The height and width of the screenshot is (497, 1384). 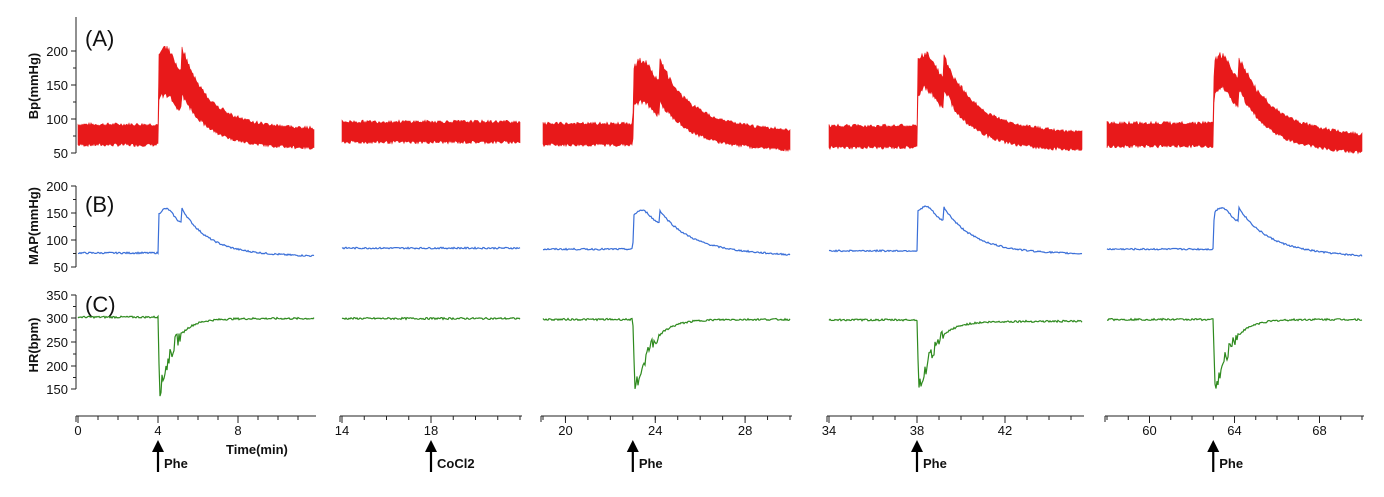 I want to click on event-marker-1: Phe, so click(x=170, y=456).